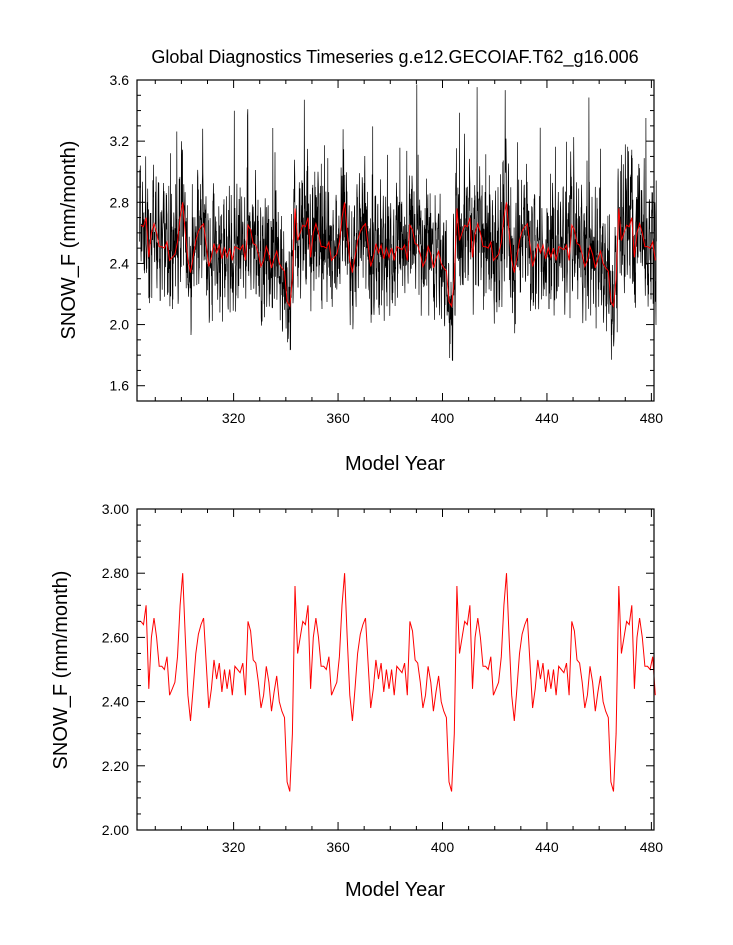  I want to click on bottom-ytick-label: 2.80, so click(115, 573).